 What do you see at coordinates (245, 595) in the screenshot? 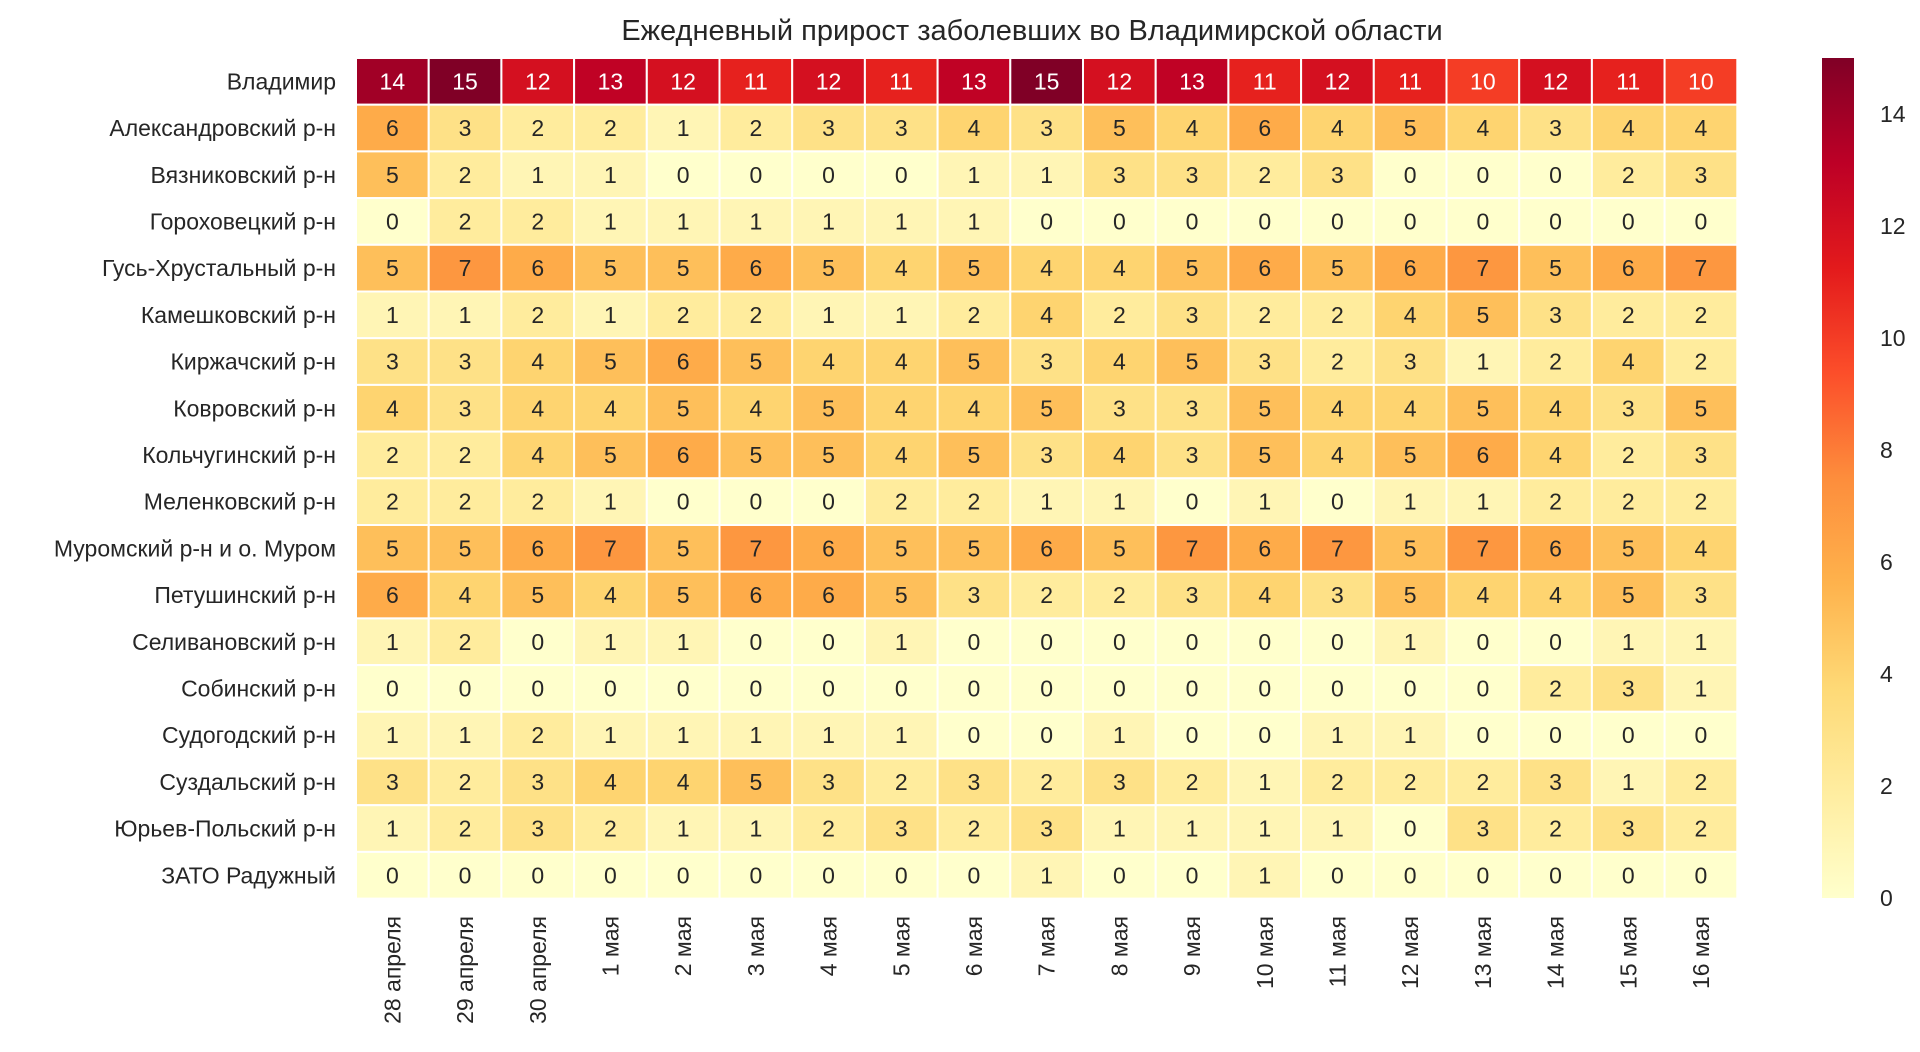
I see `row-label: Петушинский р-н` at bounding box center [245, 595].